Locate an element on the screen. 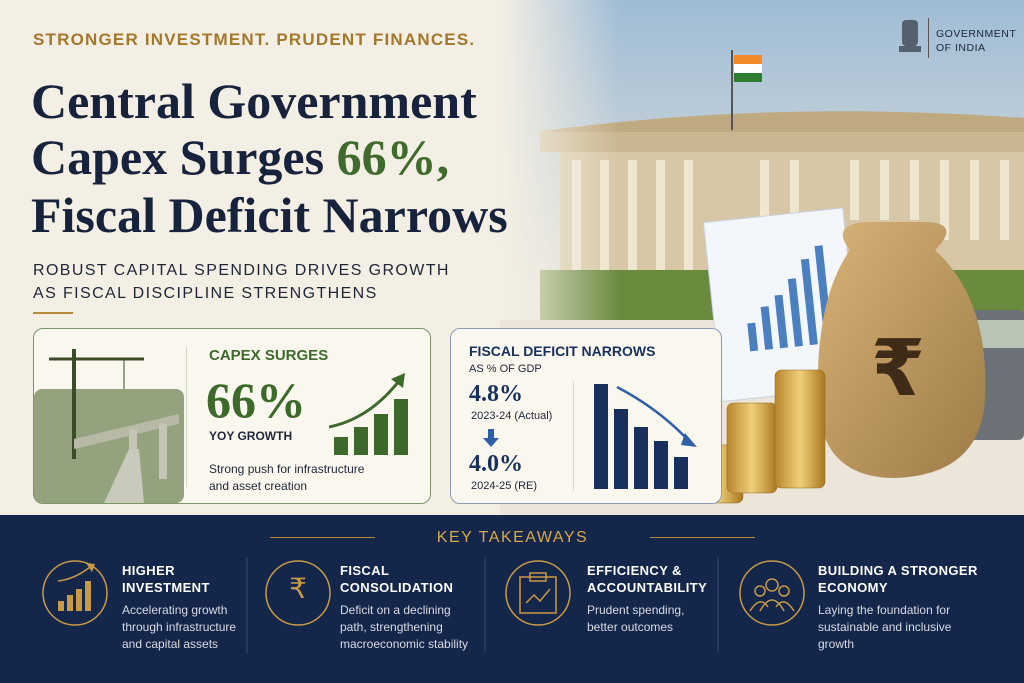  fade is located at coordinates (560, 165).